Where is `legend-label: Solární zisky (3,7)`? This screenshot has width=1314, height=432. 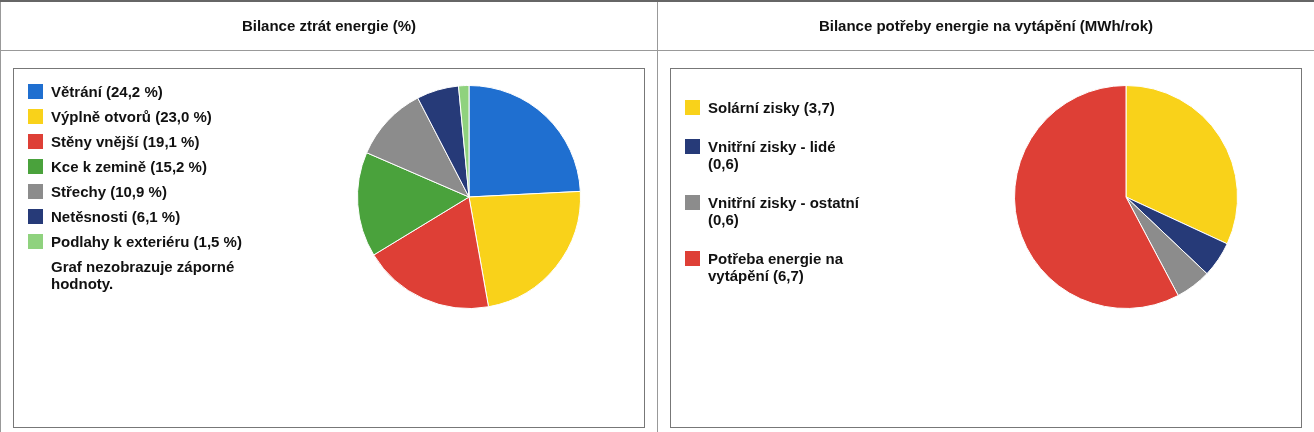 legend-label: Solární zisky (3,7) is located at coordinates (771, 107).